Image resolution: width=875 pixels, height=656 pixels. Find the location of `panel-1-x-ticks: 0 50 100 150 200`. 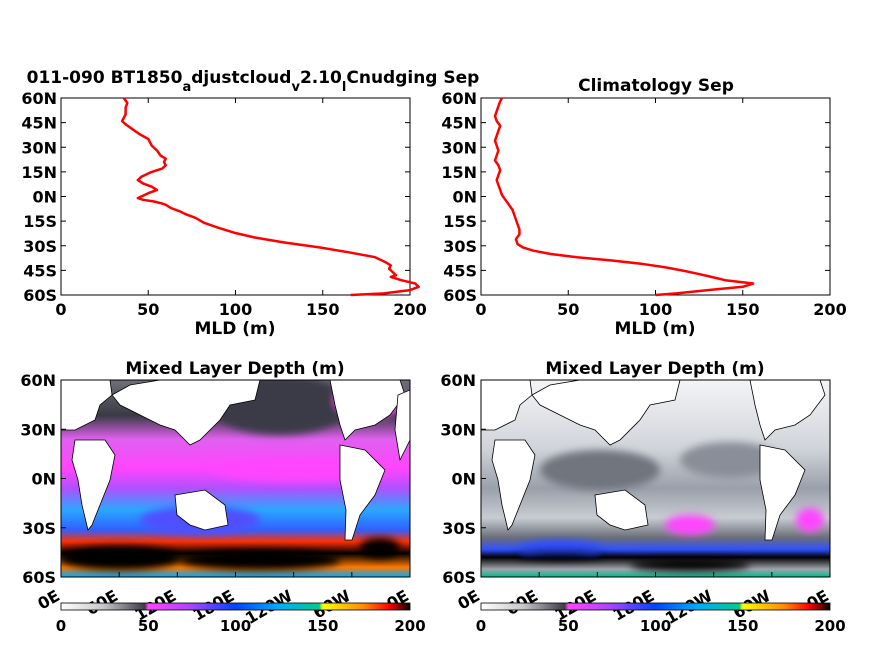

panel-1-x-ticks: 0 50 100 150 200 is located at coordinates (241, 208).